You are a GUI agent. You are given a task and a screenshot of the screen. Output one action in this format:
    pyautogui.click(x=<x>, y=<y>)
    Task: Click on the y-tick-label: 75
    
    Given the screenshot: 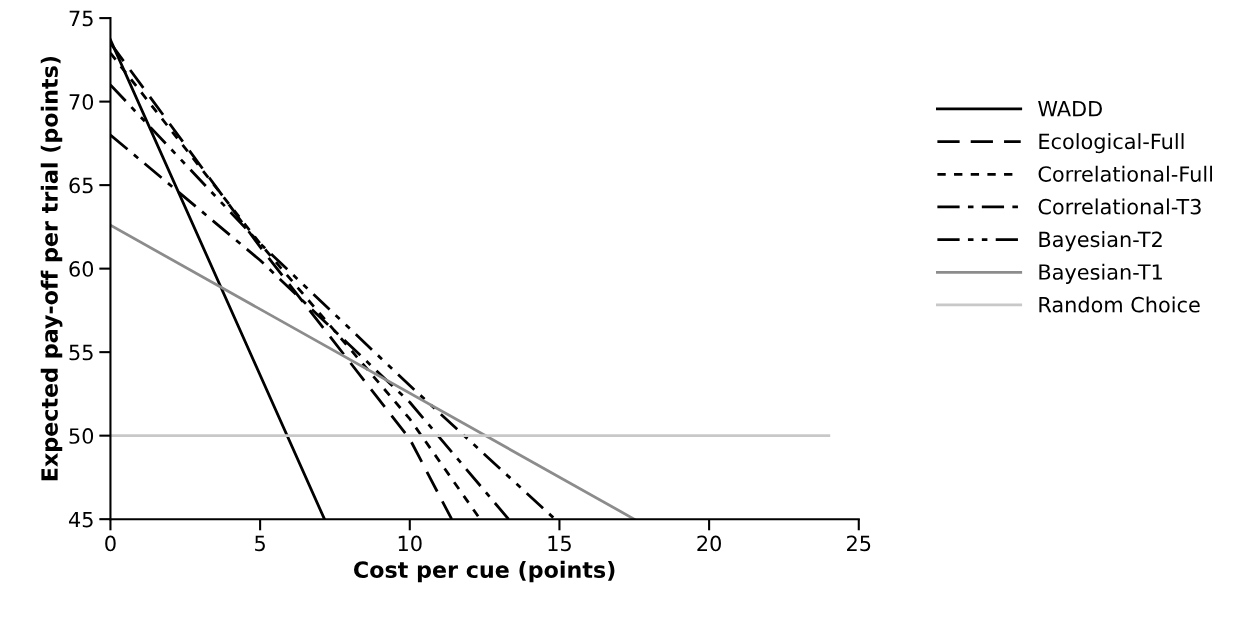 What is the action you would take?
    pyautogui.click(x=81, y=18)
    